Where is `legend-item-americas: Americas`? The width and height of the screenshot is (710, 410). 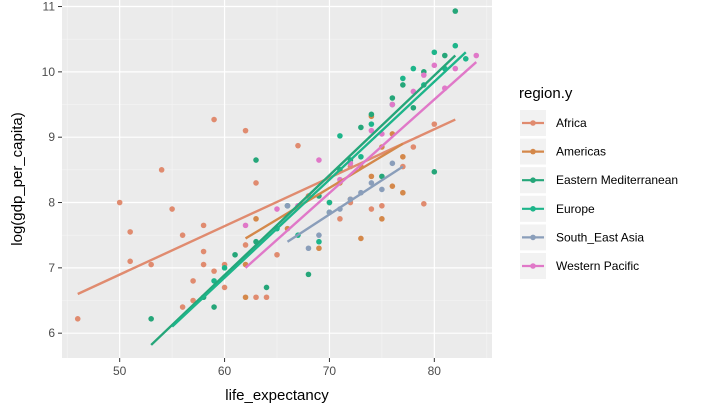 legend-item-americas: Americas is located at coordinates (563, 151).